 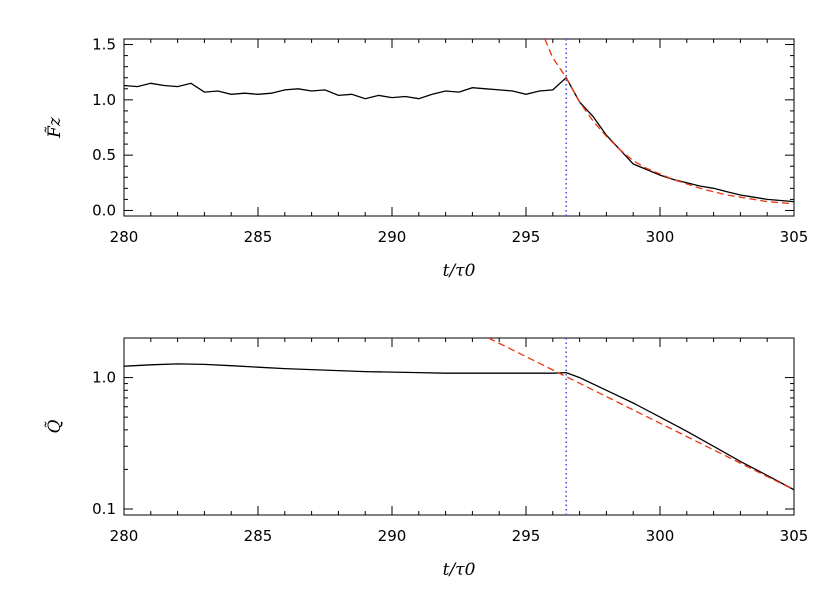 I want to click on chart-1-y-axis-label: Q̃, so click(x=55, y=426).